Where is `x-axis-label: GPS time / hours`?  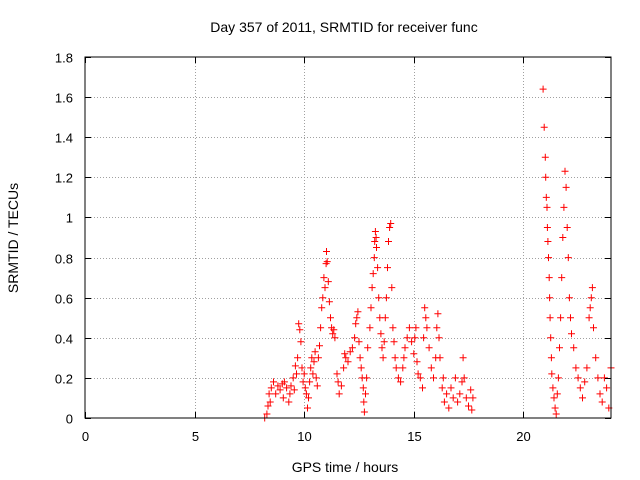
x-axis-label: GPS time / hours is located at coordinates (345, 467).